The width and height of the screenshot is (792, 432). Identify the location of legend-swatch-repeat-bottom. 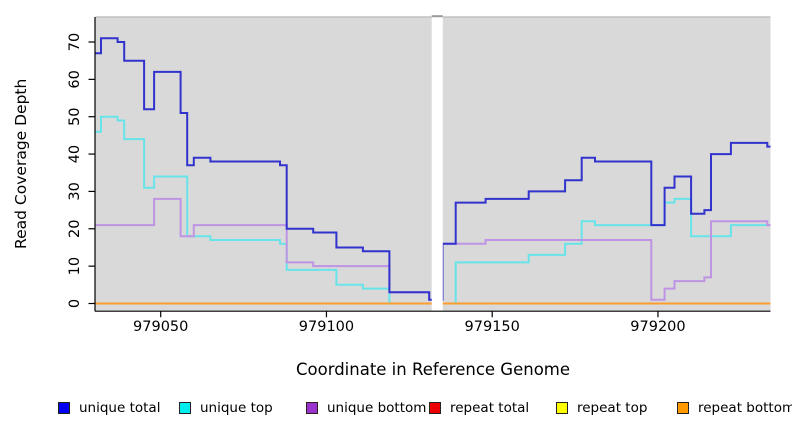
(683, 408).